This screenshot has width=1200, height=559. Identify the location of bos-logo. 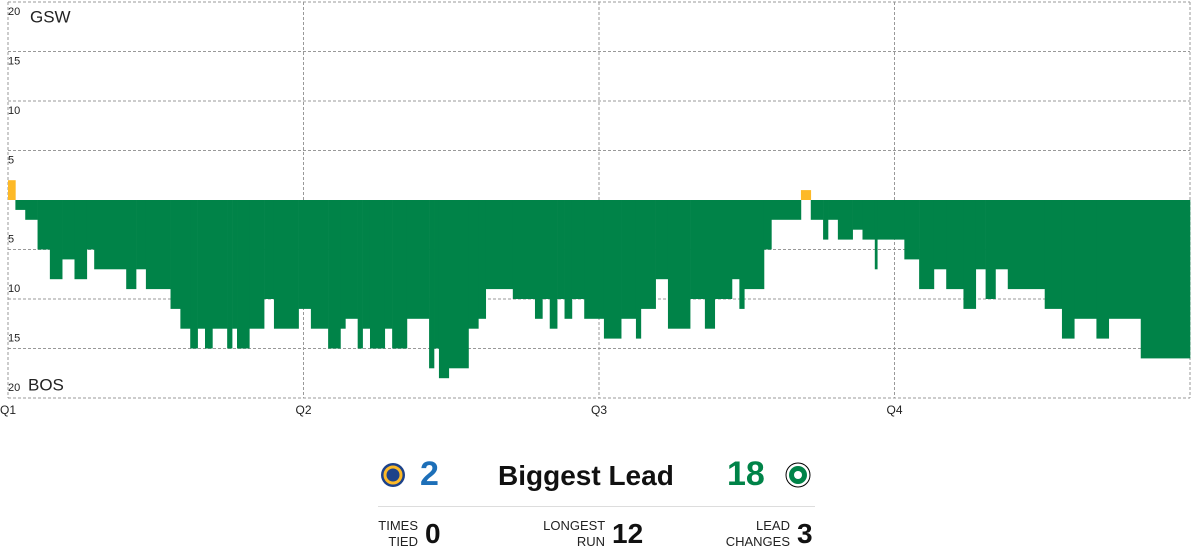
(798, 475).